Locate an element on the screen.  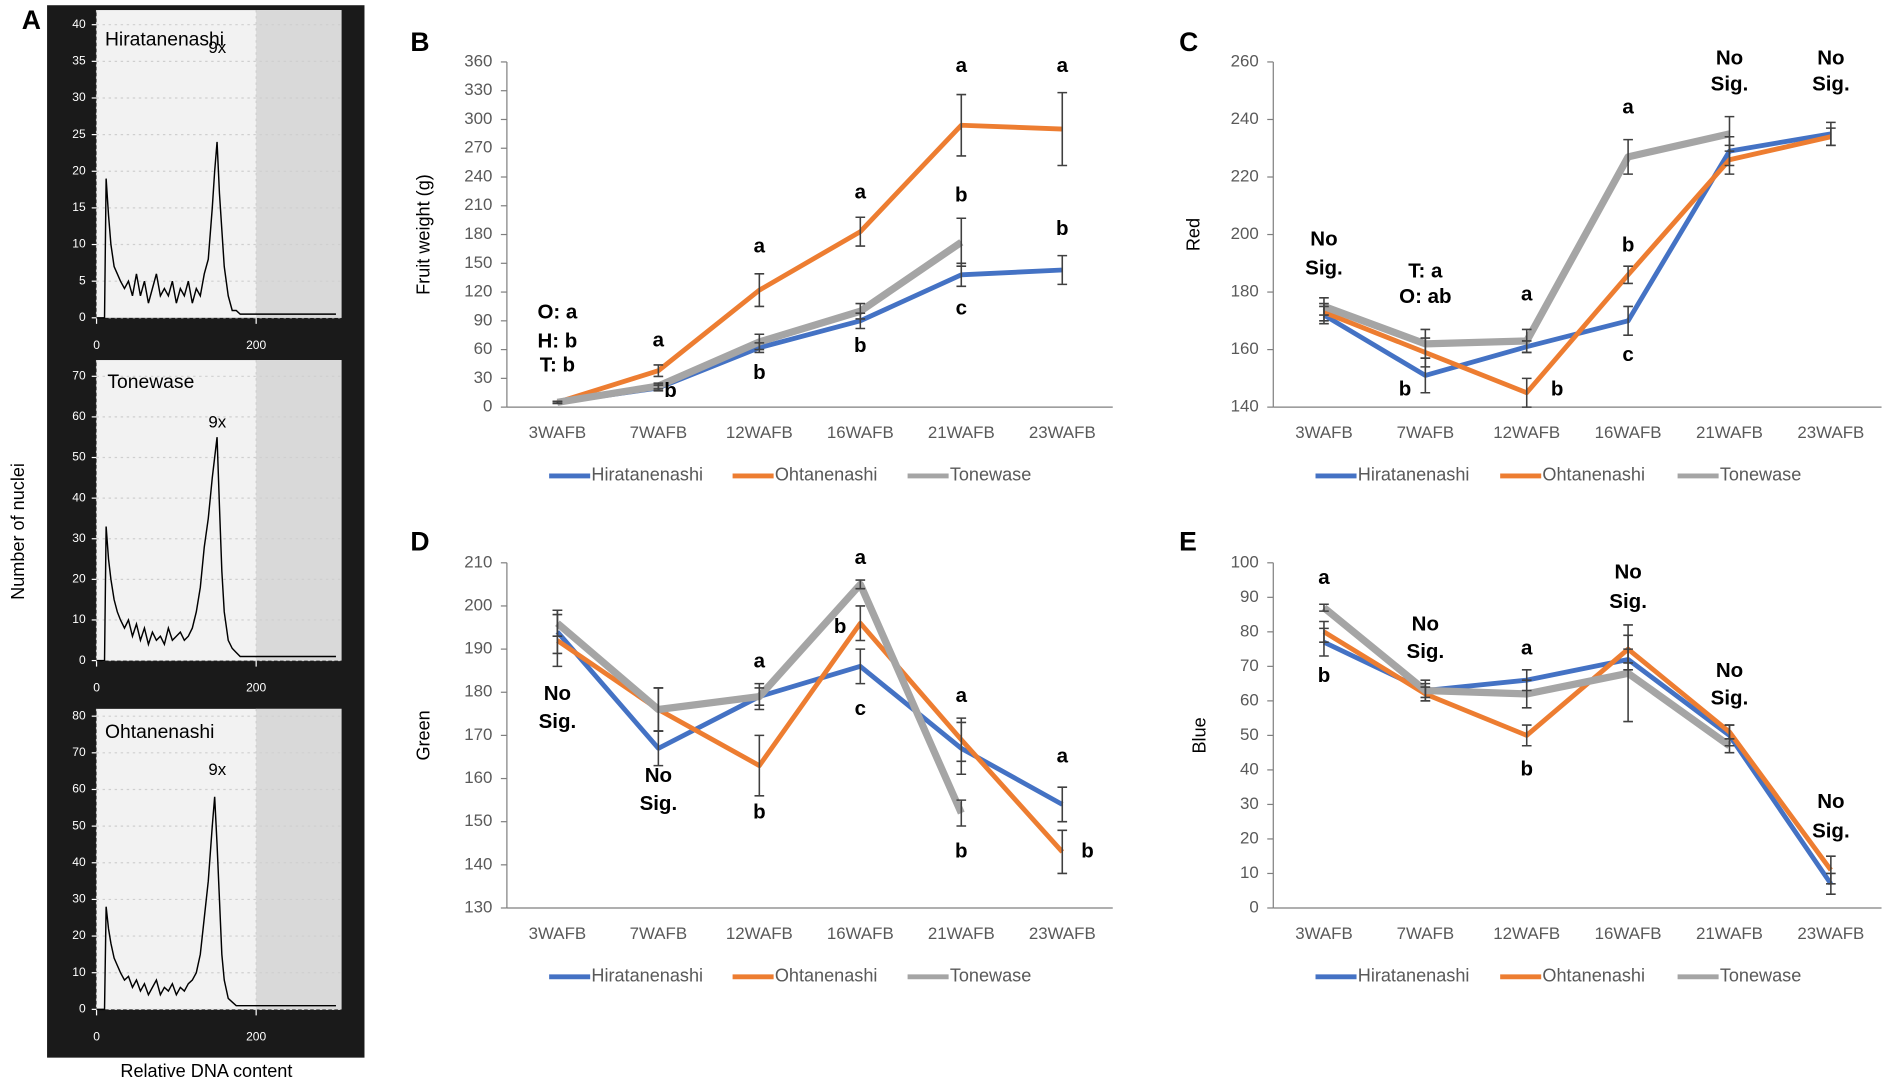
y-tick-label: 25 is located at coordinates (79, 134).